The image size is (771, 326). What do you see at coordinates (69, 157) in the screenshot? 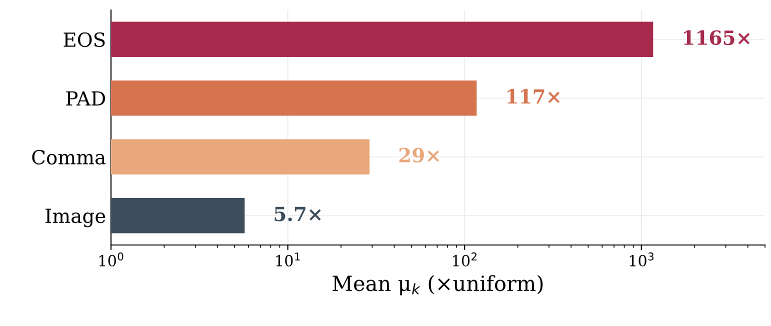
I see `y-tick-label: Comma` at bounding box center [69, 157].